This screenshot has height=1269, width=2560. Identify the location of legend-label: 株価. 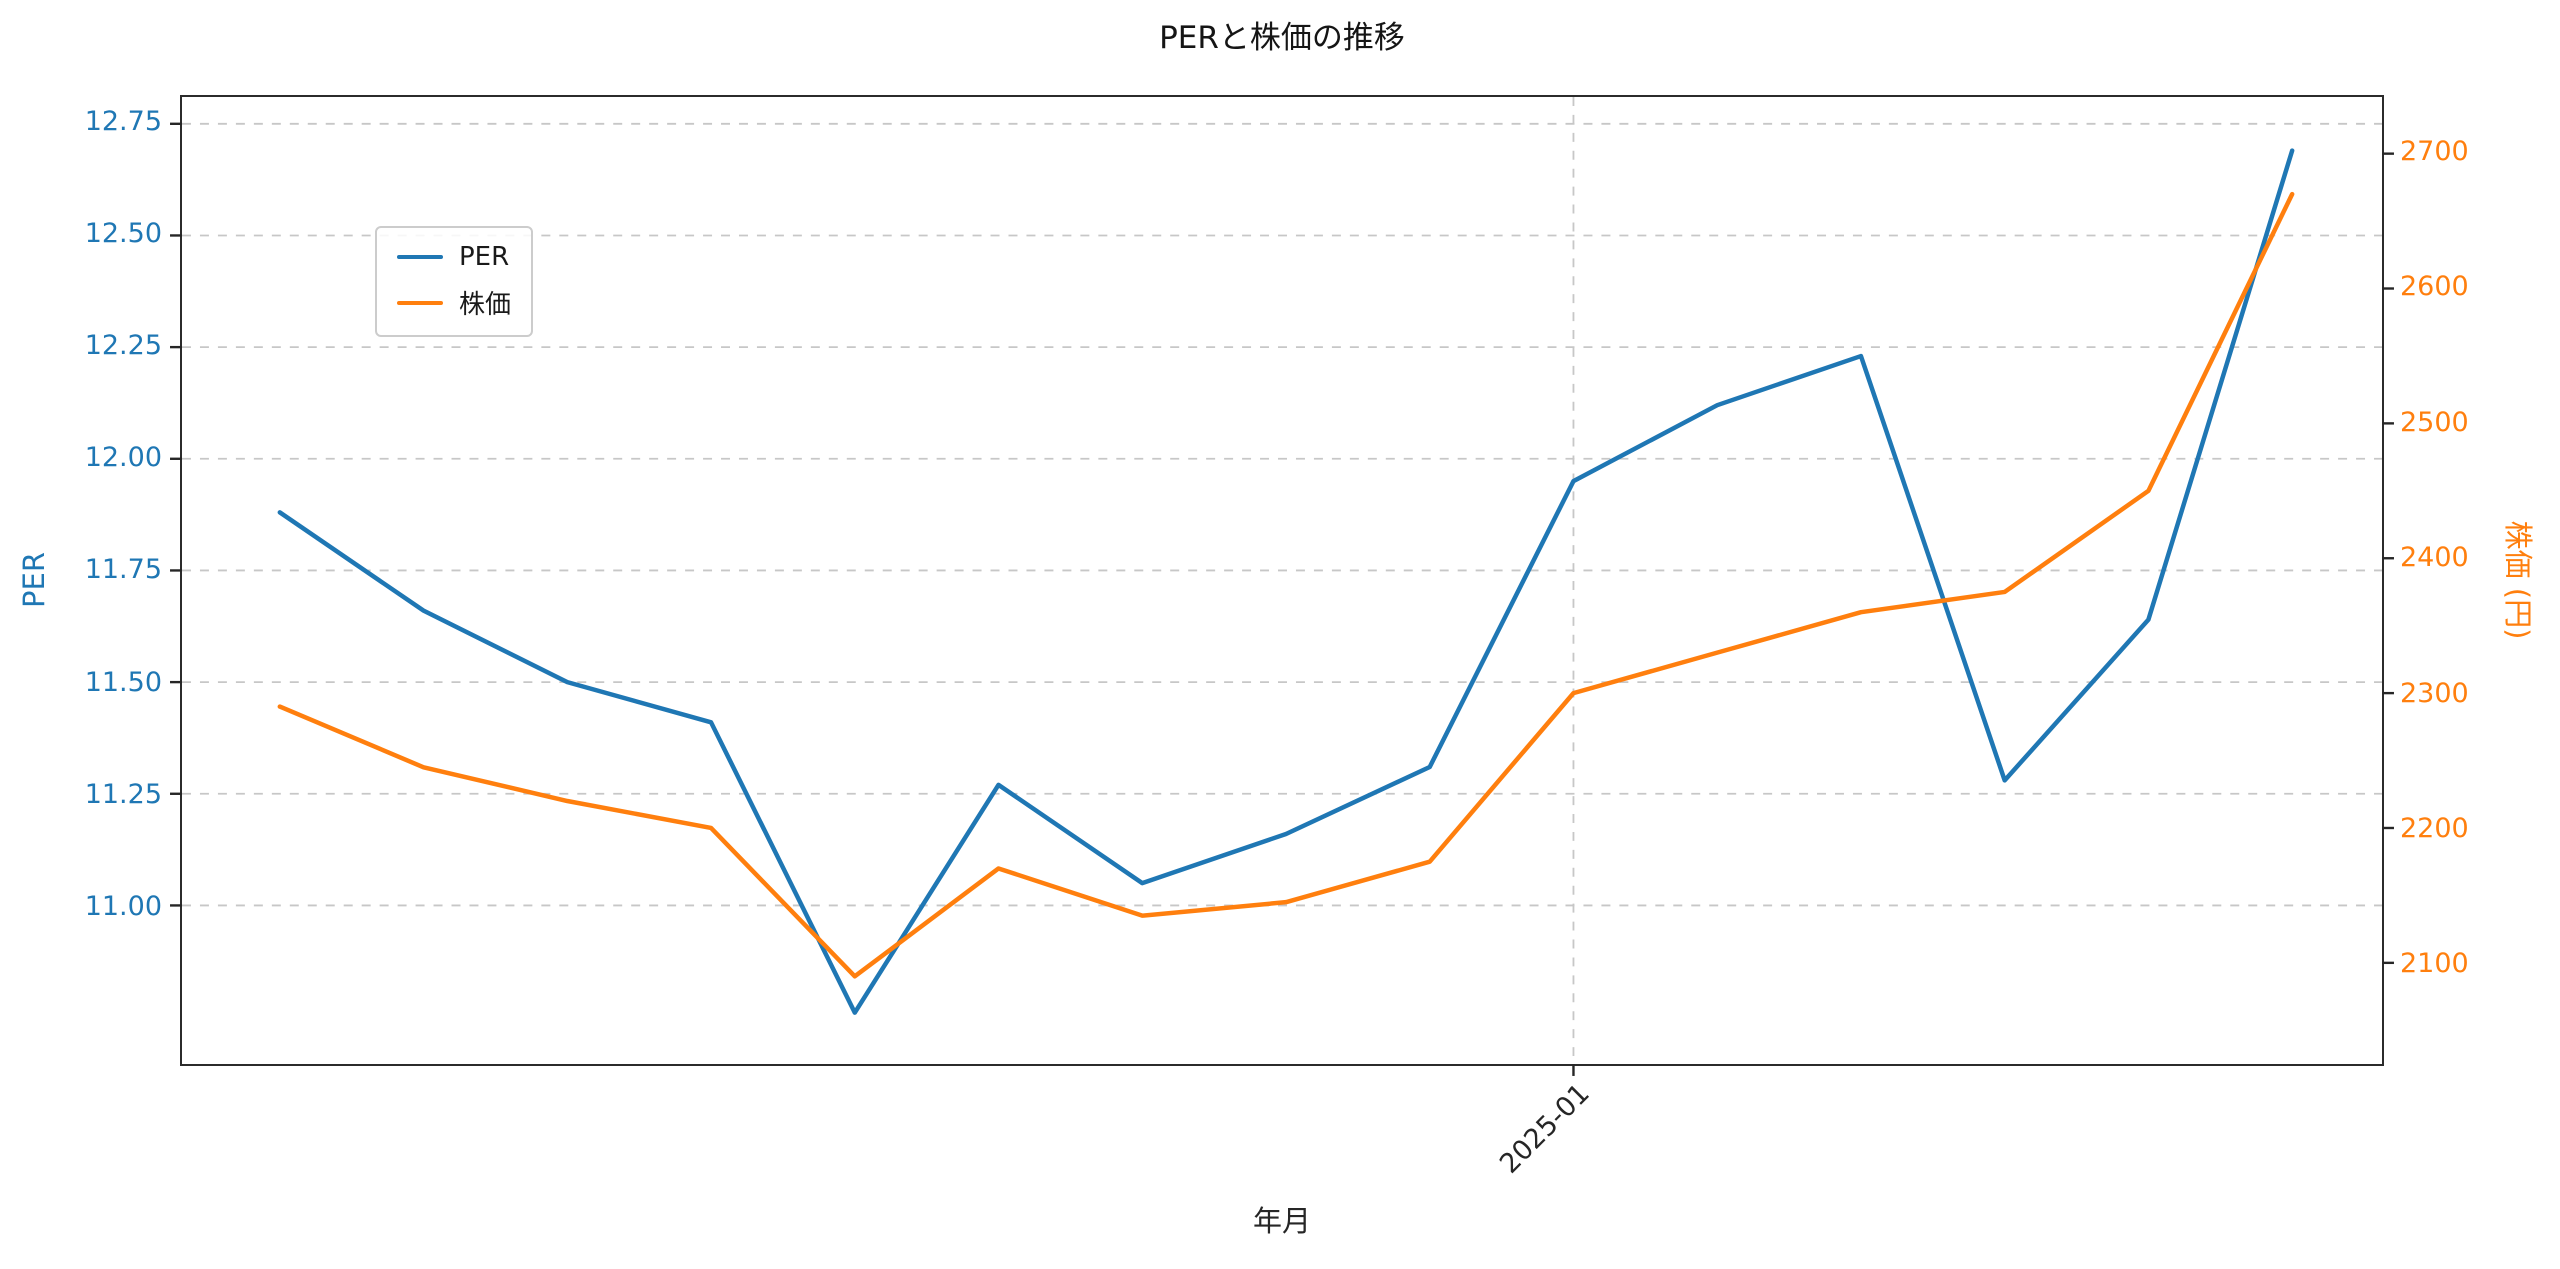
(485, 305).